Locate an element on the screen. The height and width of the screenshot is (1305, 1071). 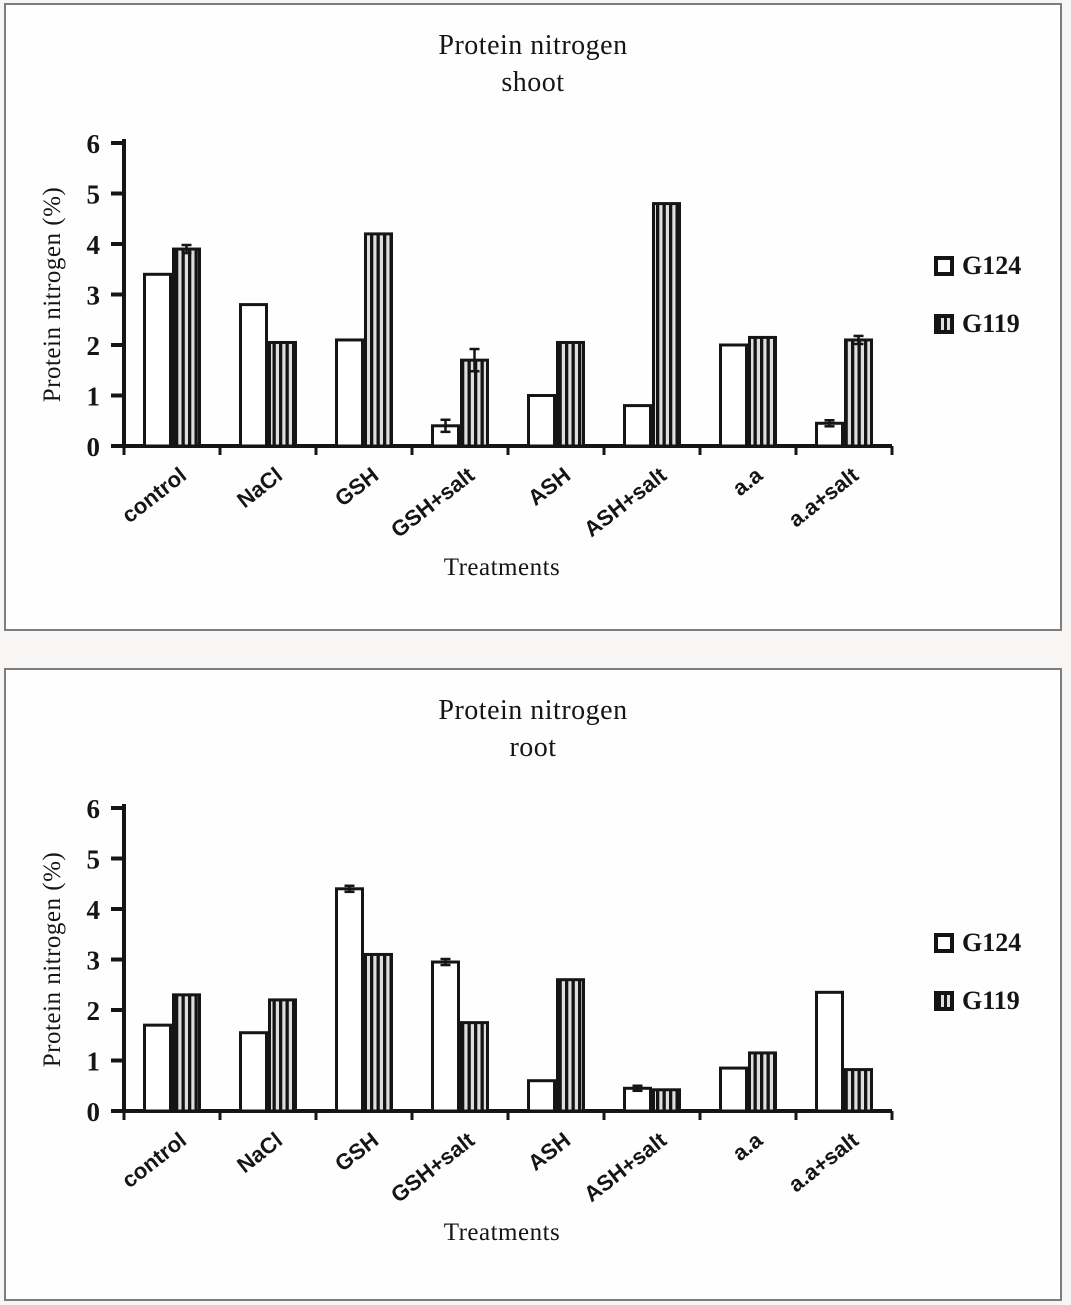
bar-g124-a.a+salt is located at coordinates (829, 1051).